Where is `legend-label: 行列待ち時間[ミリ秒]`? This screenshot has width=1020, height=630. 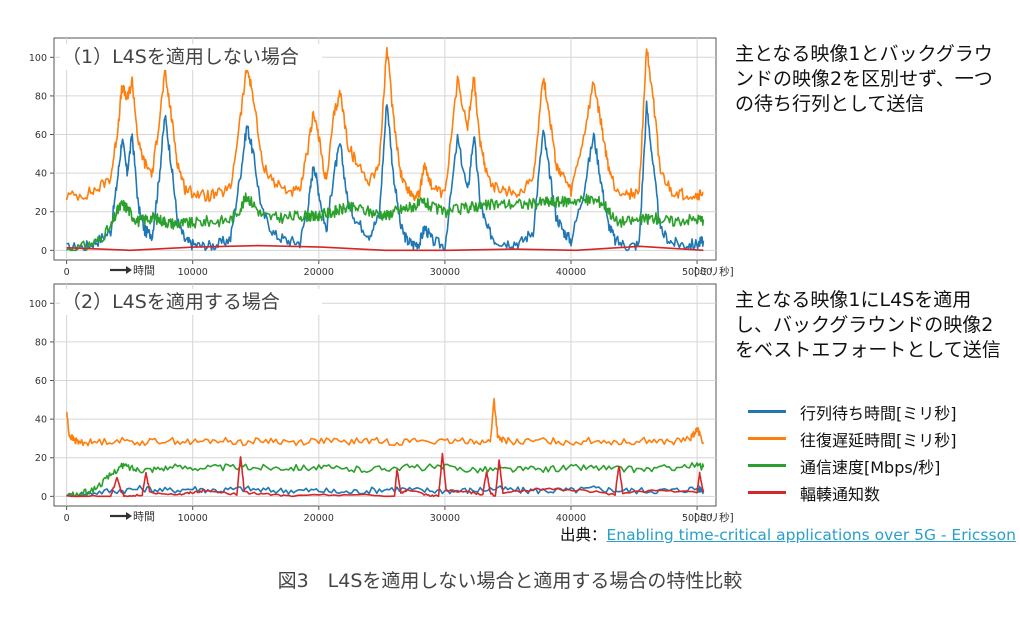
legend-label: 行列待ち時間[ミリ秒] is located at coordinates (878, 413).